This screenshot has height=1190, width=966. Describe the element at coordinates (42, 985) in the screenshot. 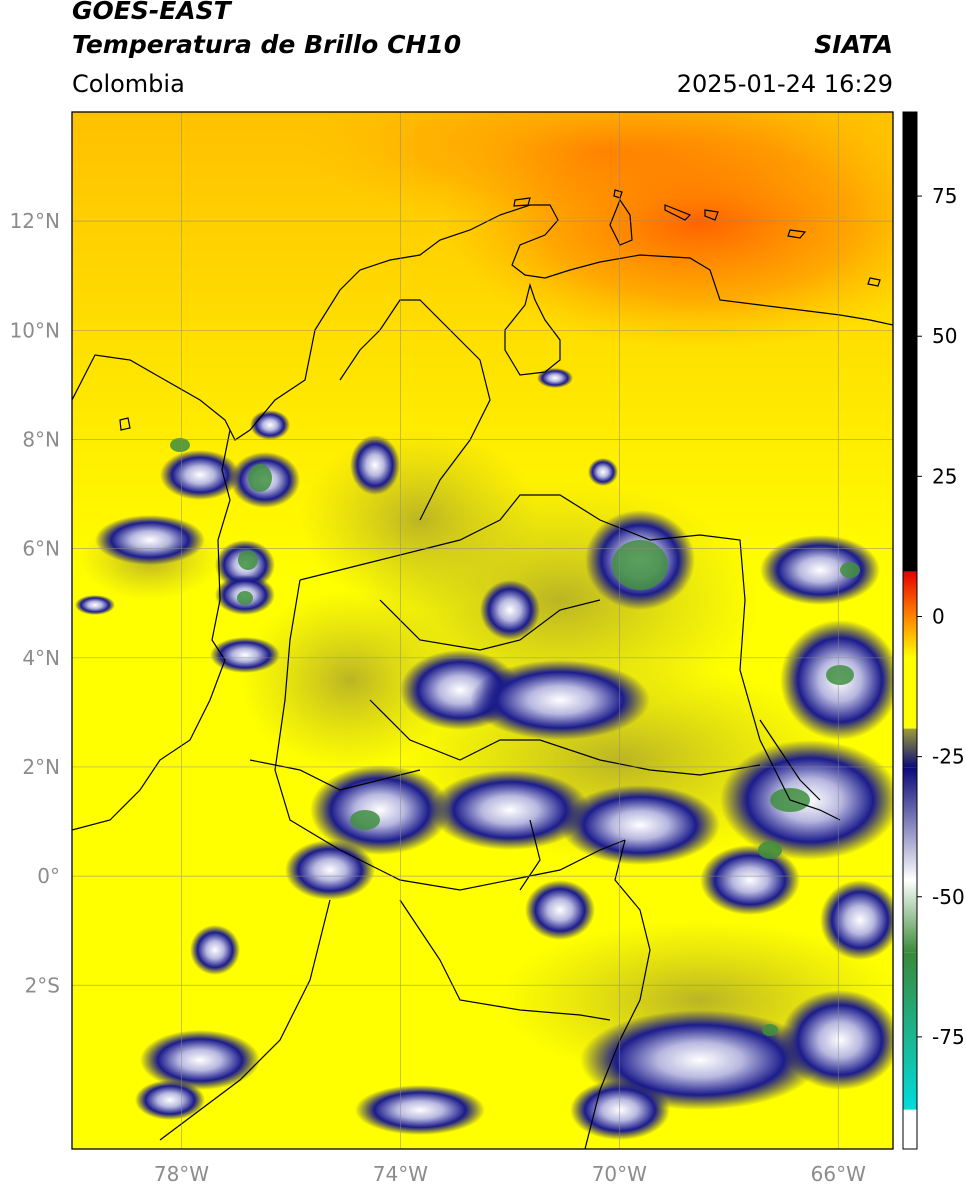

I see `lat-tick-label: 2°S` at that location.